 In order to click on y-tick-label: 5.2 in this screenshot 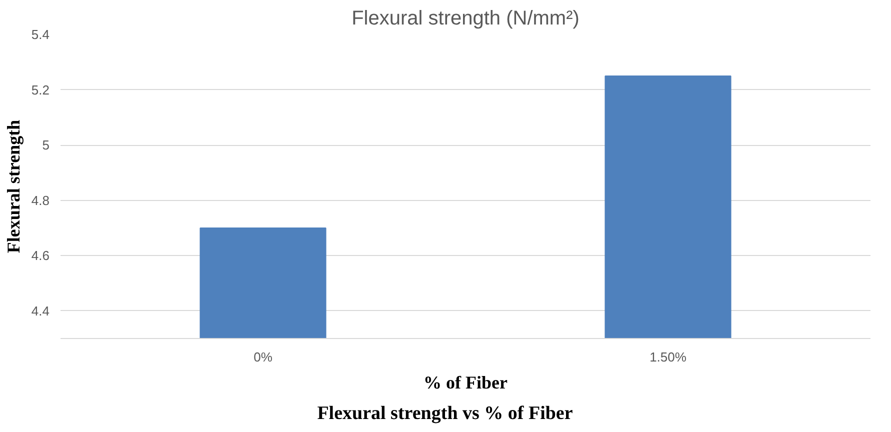, I will do `click(40, 90)`.